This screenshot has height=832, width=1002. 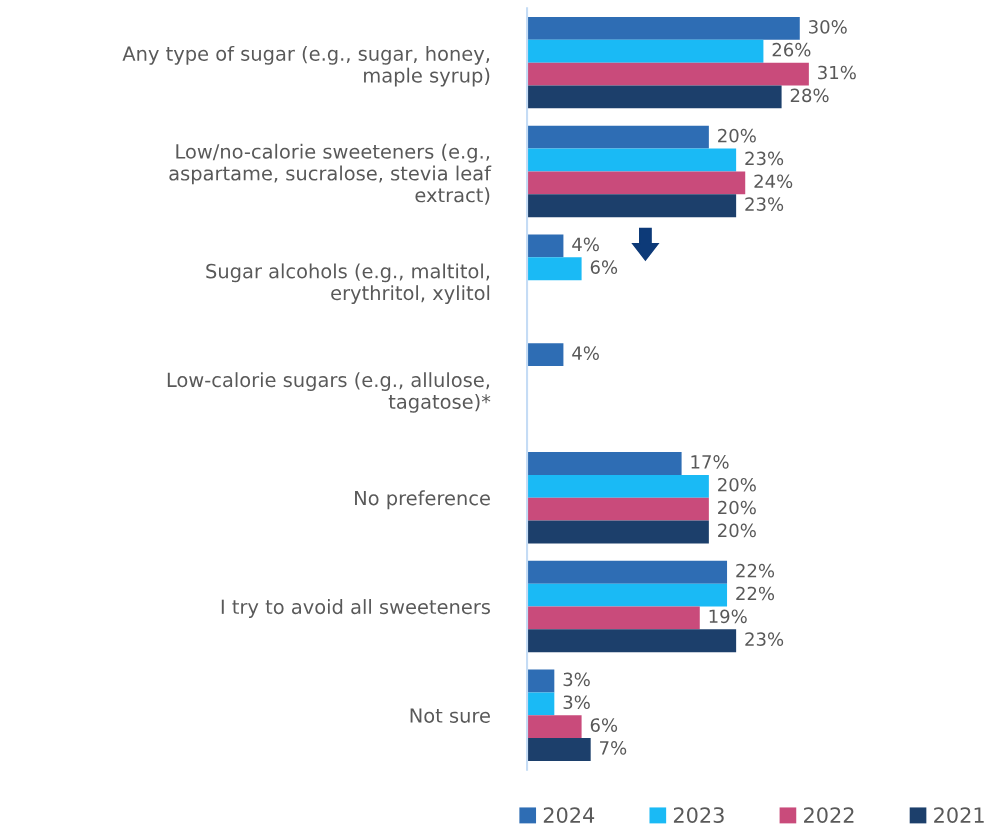 What do you see at coordinates (698, 815) in the screenshot?
I see `legend-label: 2023` at bounding box center [698, 815].